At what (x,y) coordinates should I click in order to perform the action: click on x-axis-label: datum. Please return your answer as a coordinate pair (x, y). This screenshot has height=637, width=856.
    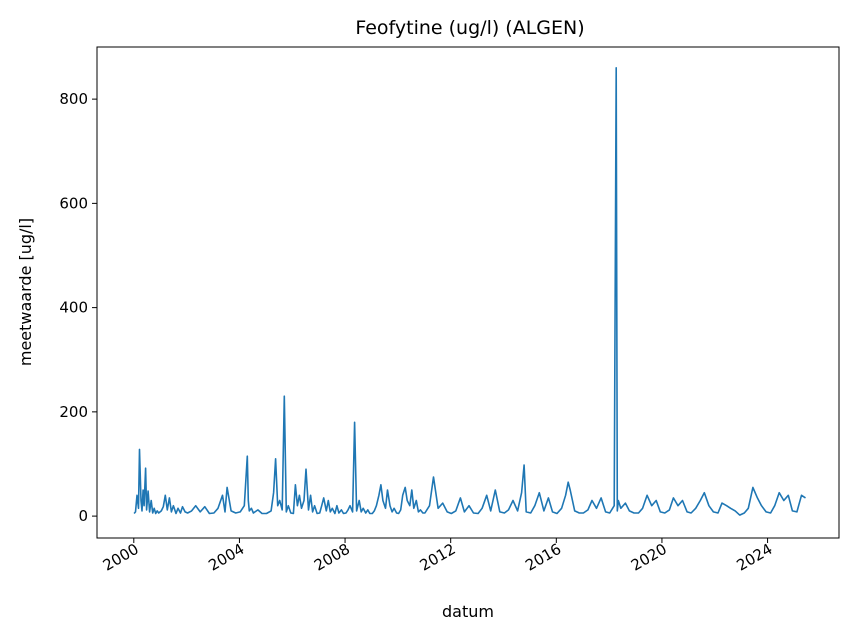
    Looking at the image, I should click on (468, 611).